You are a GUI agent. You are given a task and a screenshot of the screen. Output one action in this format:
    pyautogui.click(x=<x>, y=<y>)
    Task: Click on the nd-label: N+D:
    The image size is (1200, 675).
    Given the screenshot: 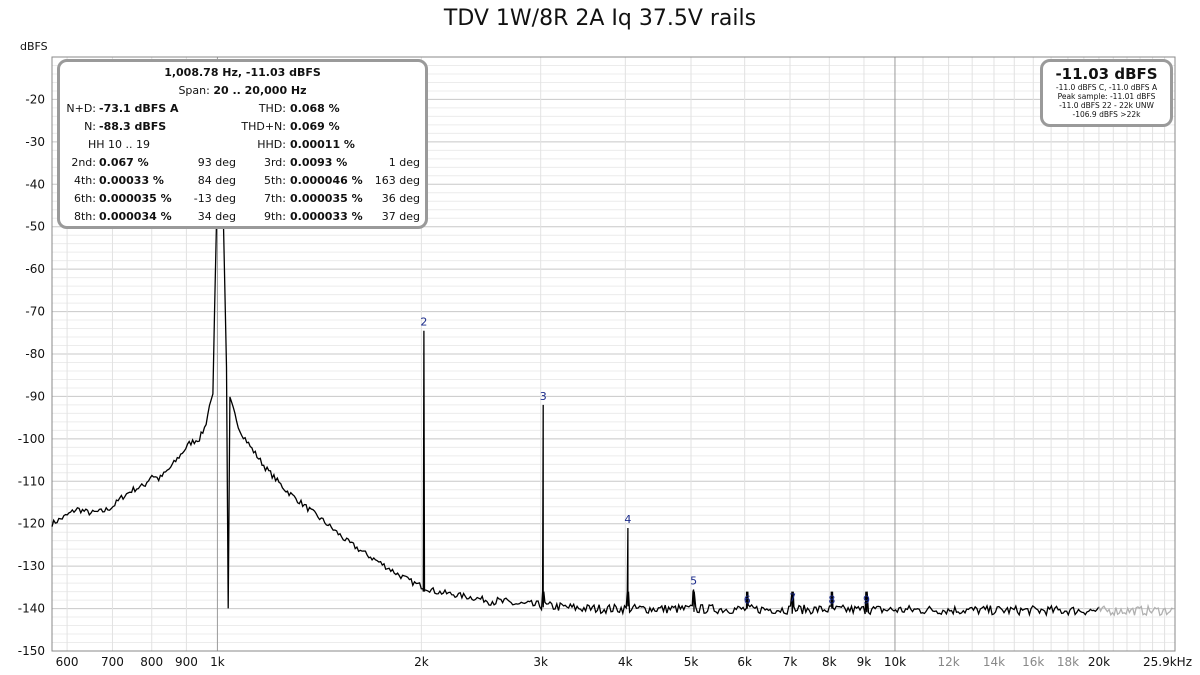 What is the action you would take?
    pyautogui.click(x=81, y=108)
    